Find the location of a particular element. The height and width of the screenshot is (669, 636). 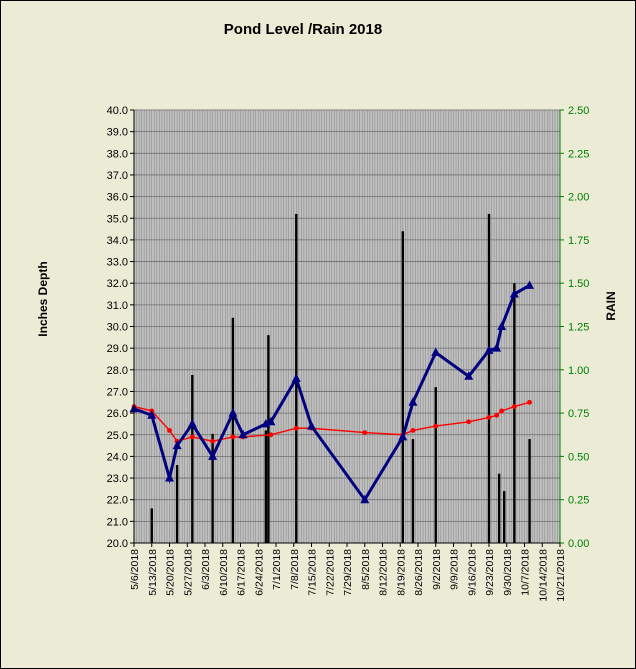

y-tick-label: 26.0 is located at coordinates (117, 414).